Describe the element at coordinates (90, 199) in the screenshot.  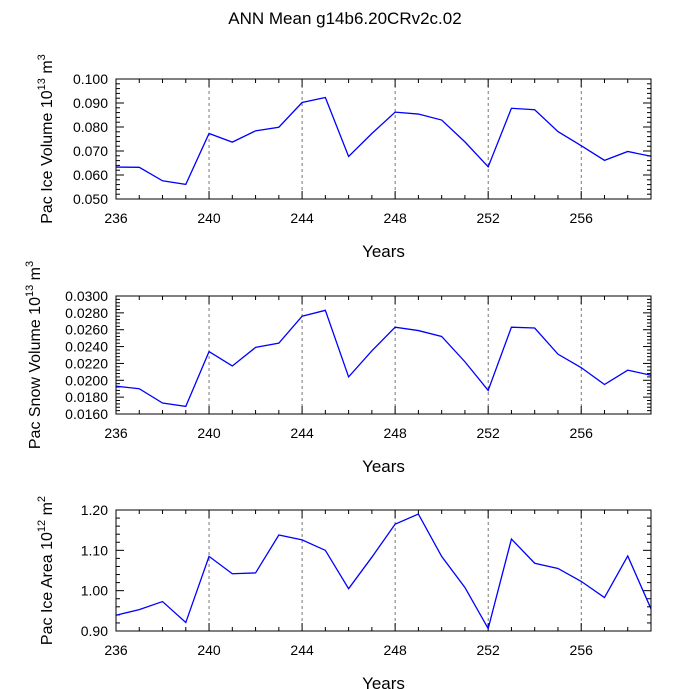
I see `panel-ice-volume-y-tick-label: 0.050` at that location.